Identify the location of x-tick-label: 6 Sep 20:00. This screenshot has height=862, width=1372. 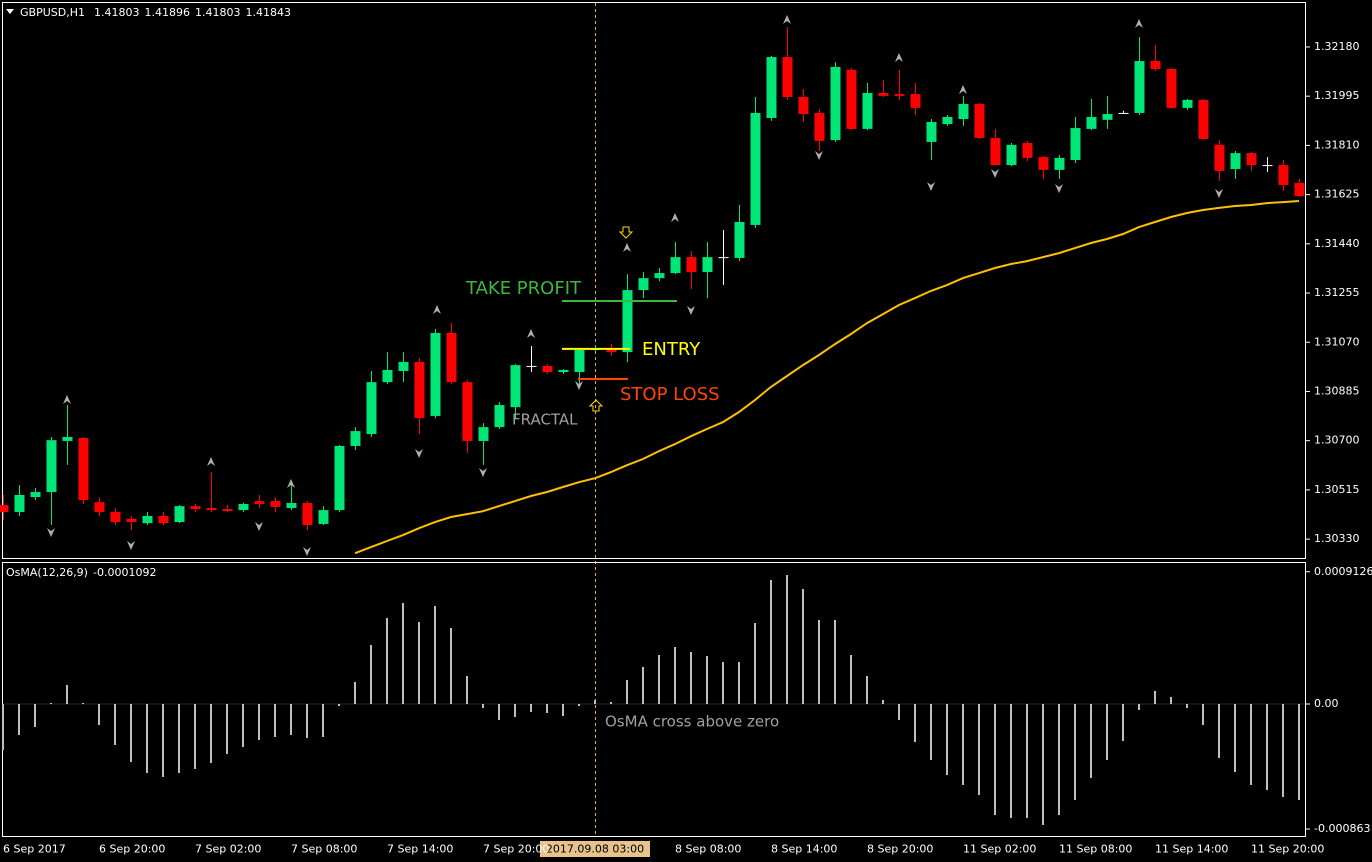
(132, 849).